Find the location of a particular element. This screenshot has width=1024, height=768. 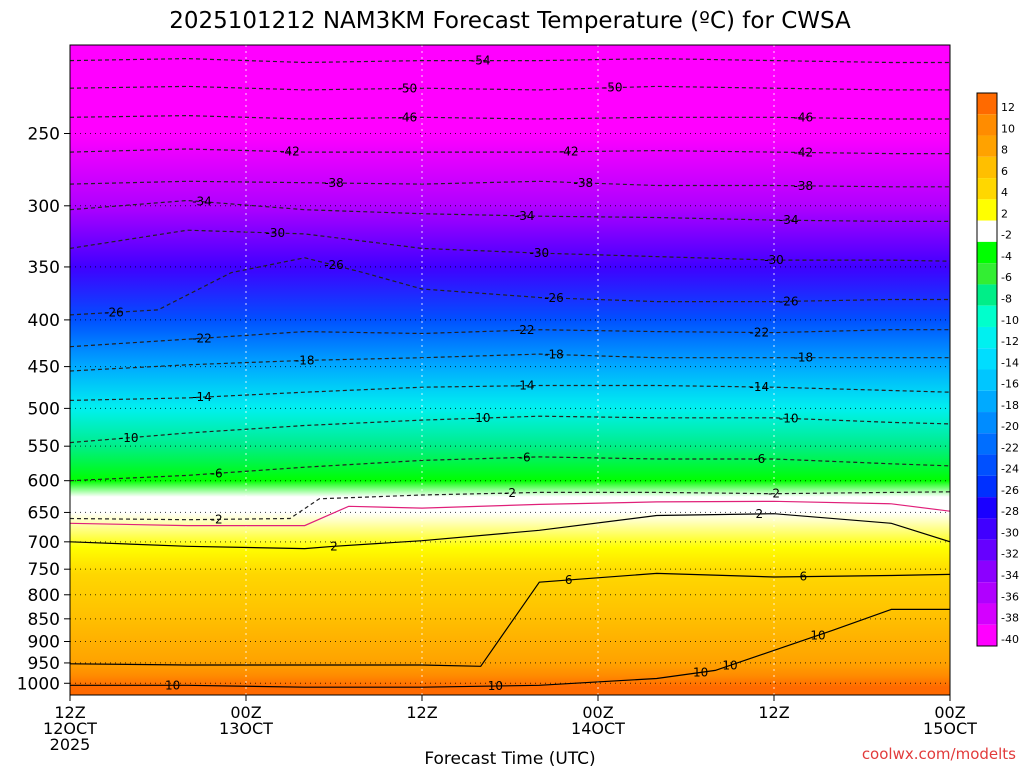

colorbar-label: -32 is located at coordinates (1010, 554).